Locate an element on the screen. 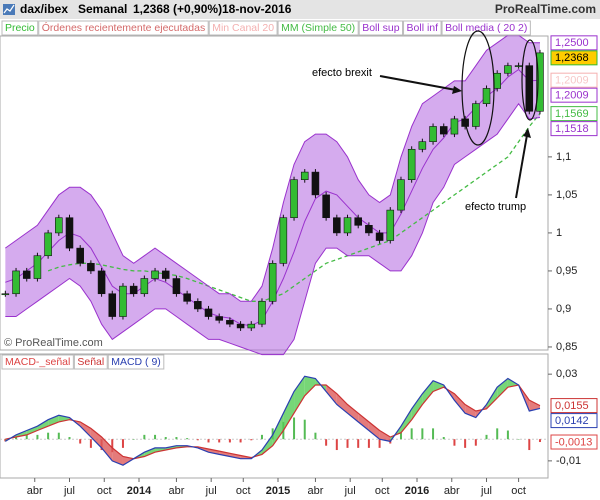 The image size is (600, 500). header-bar is located at coordinates (300, 9).